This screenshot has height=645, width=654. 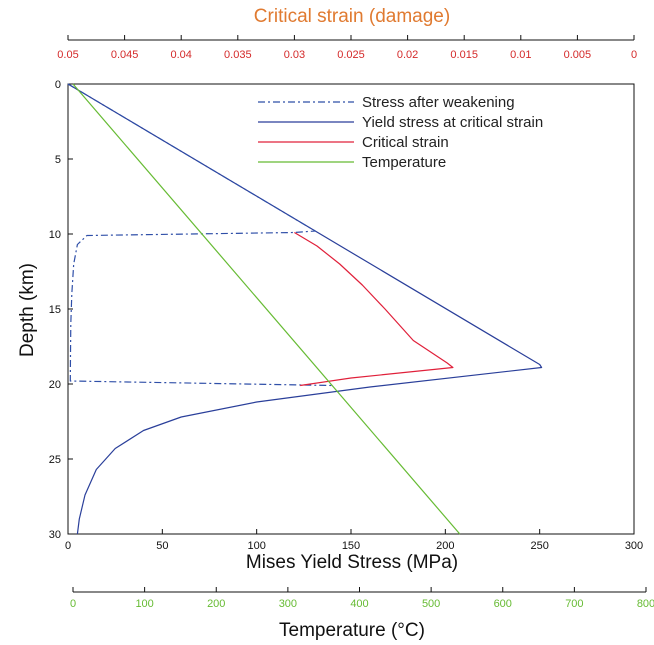 What do you see at coordinates (520, 55) in the screenshot?
I see `top-tick-label: 0.01` at bounding box center [520, 55].